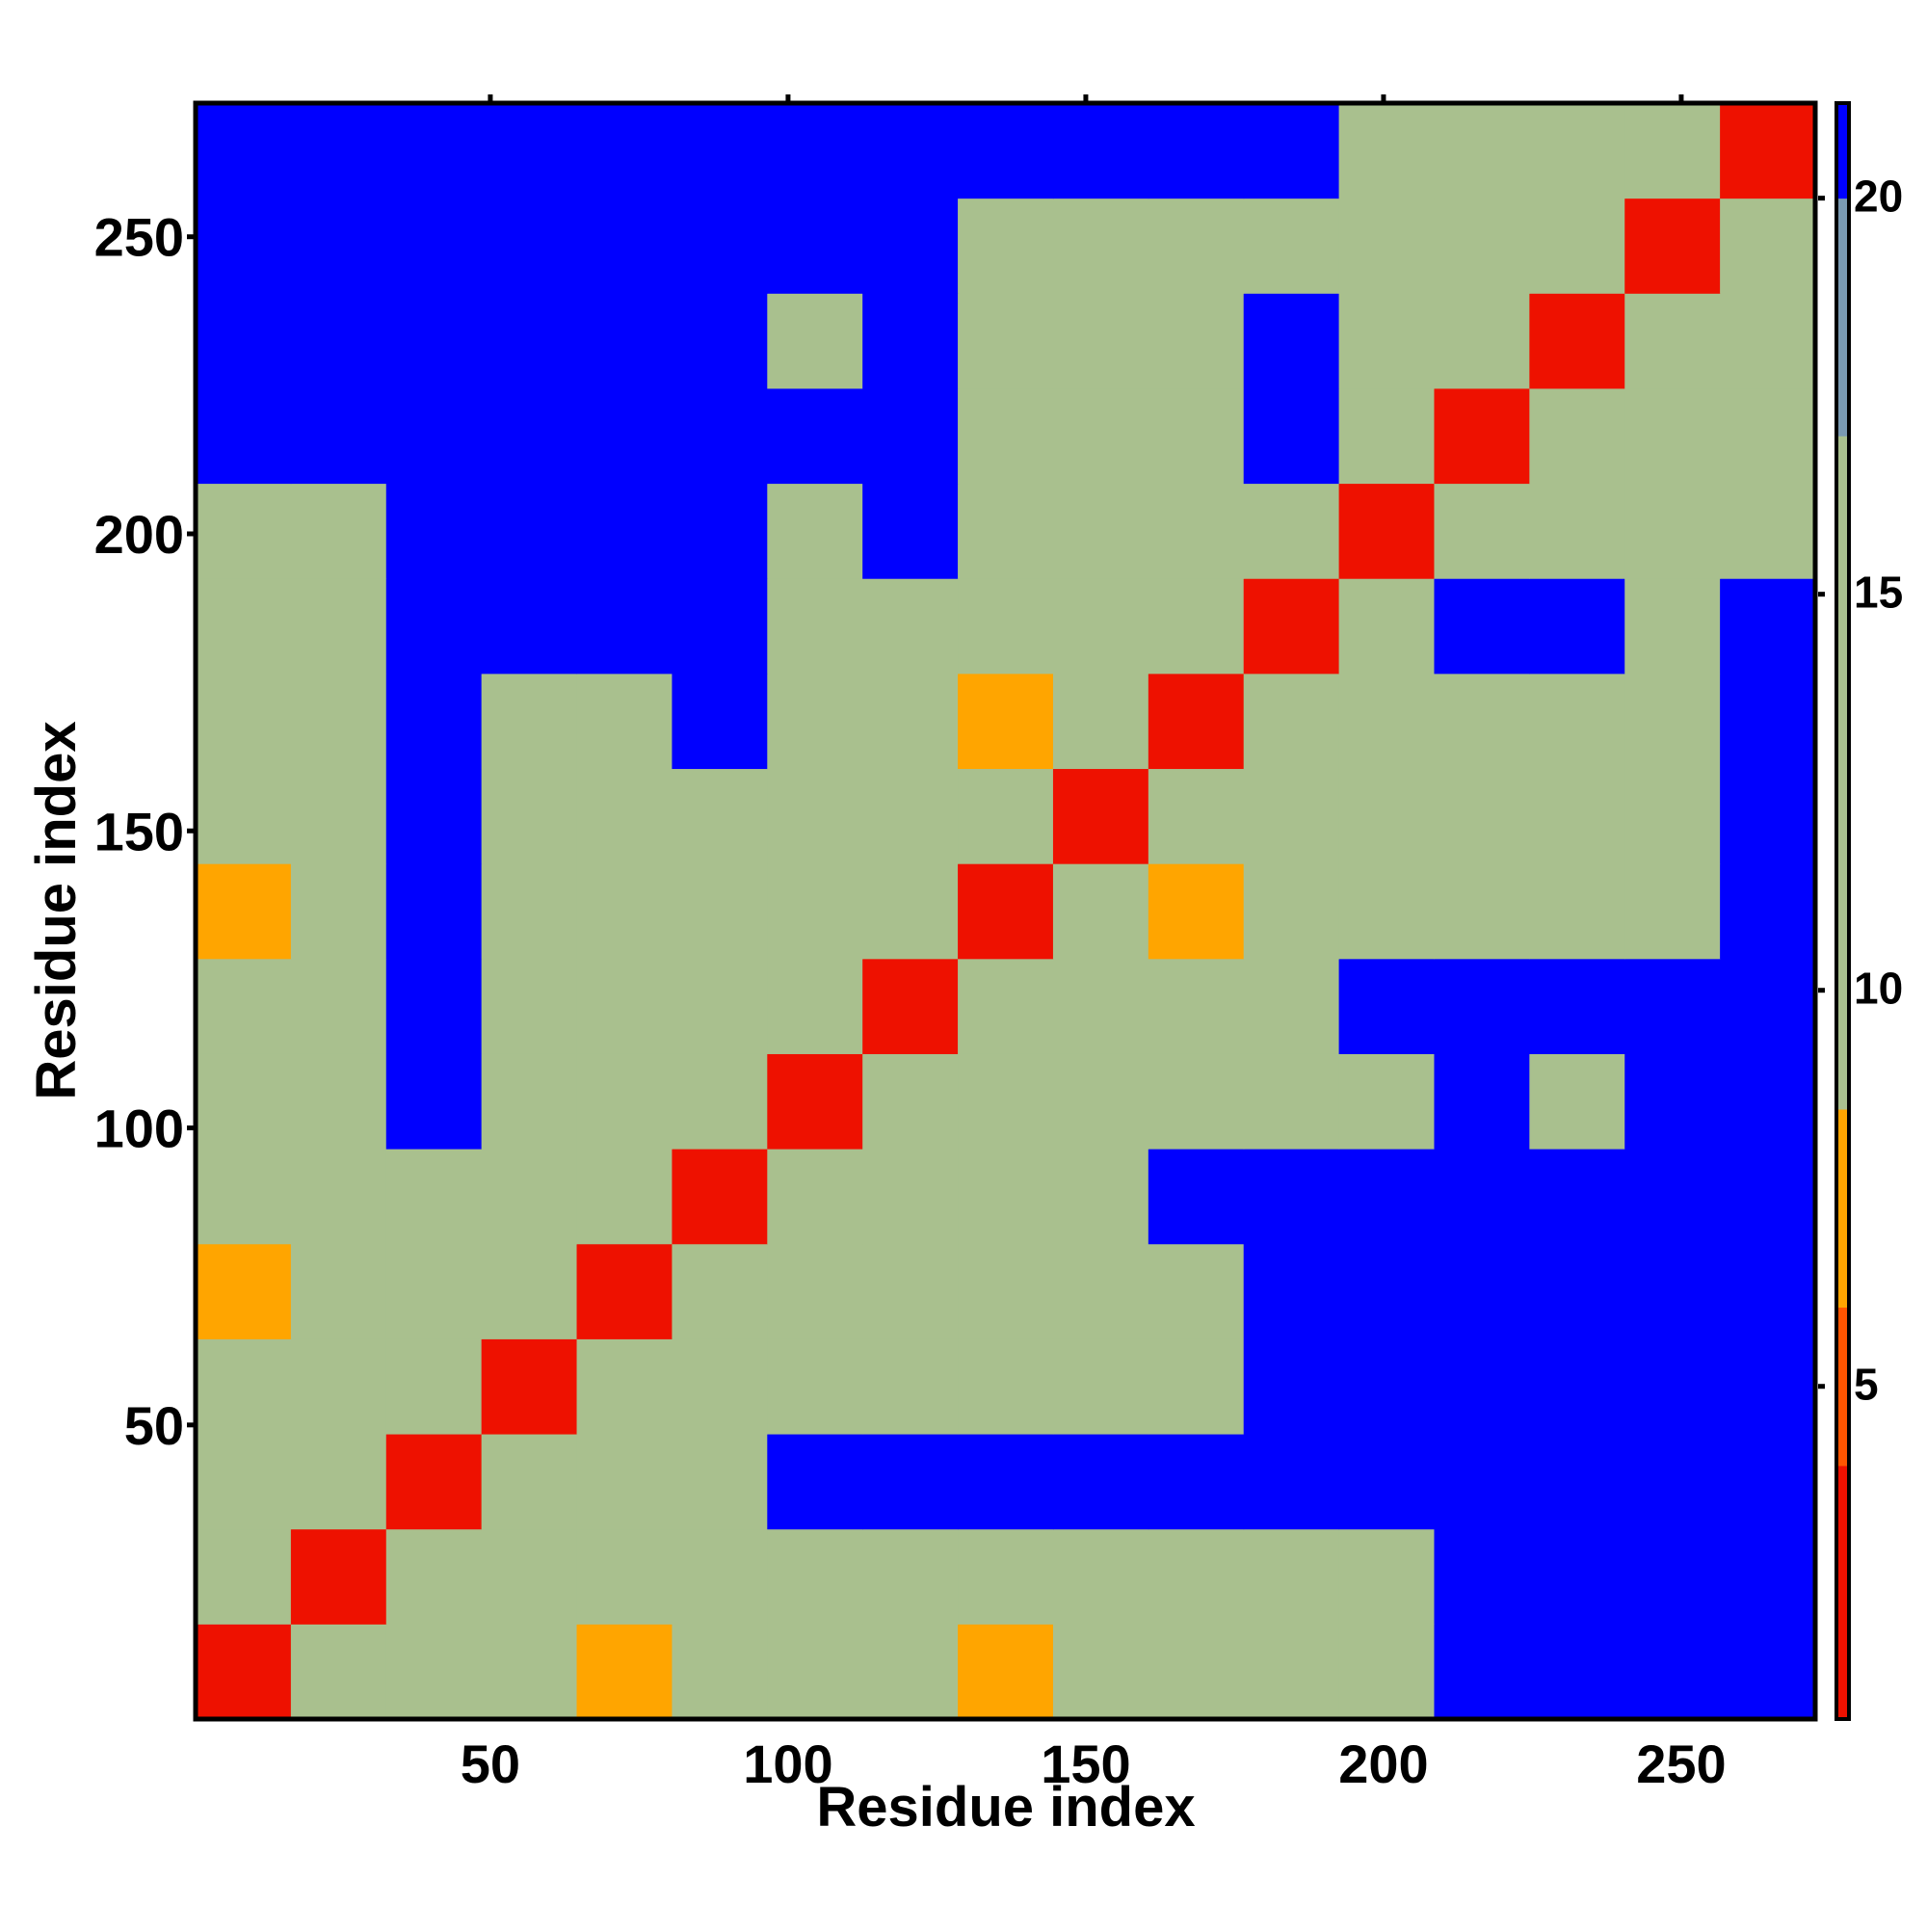  I want to click on x-tick-label: 250, so click(1681, 1764).